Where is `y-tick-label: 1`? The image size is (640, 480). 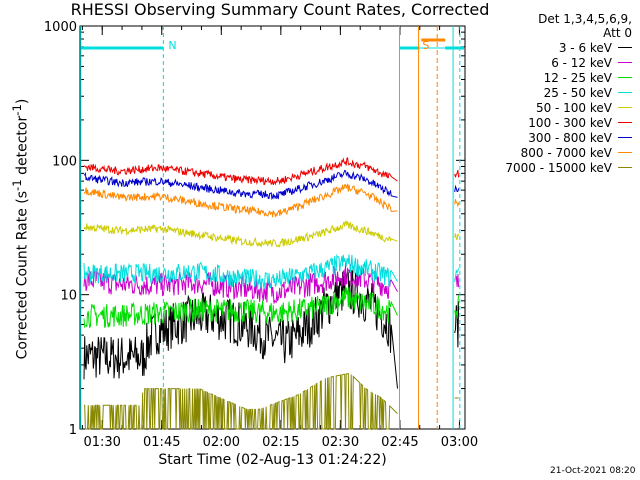 y-tick-label: 1 is located at coordinates (73, 430).